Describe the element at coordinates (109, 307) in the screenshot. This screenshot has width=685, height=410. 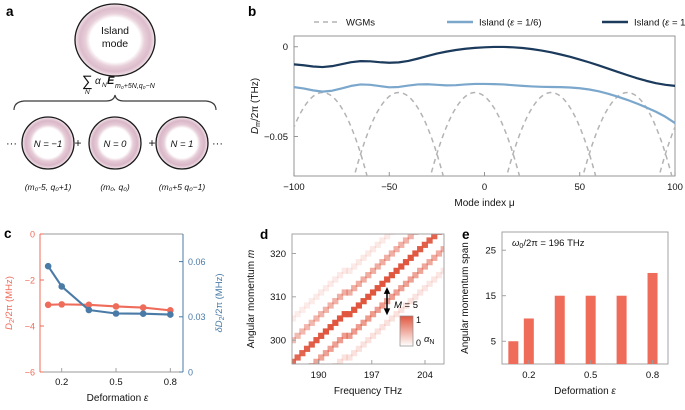
I see `series-line-left` at that location.